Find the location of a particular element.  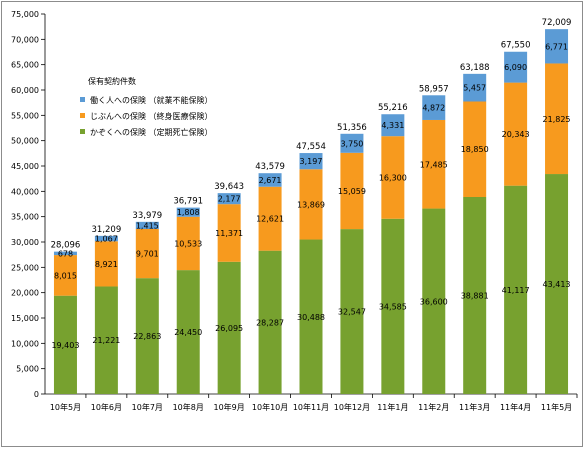

y-tick-label: 25,000 is located at coordinates (25, 267).